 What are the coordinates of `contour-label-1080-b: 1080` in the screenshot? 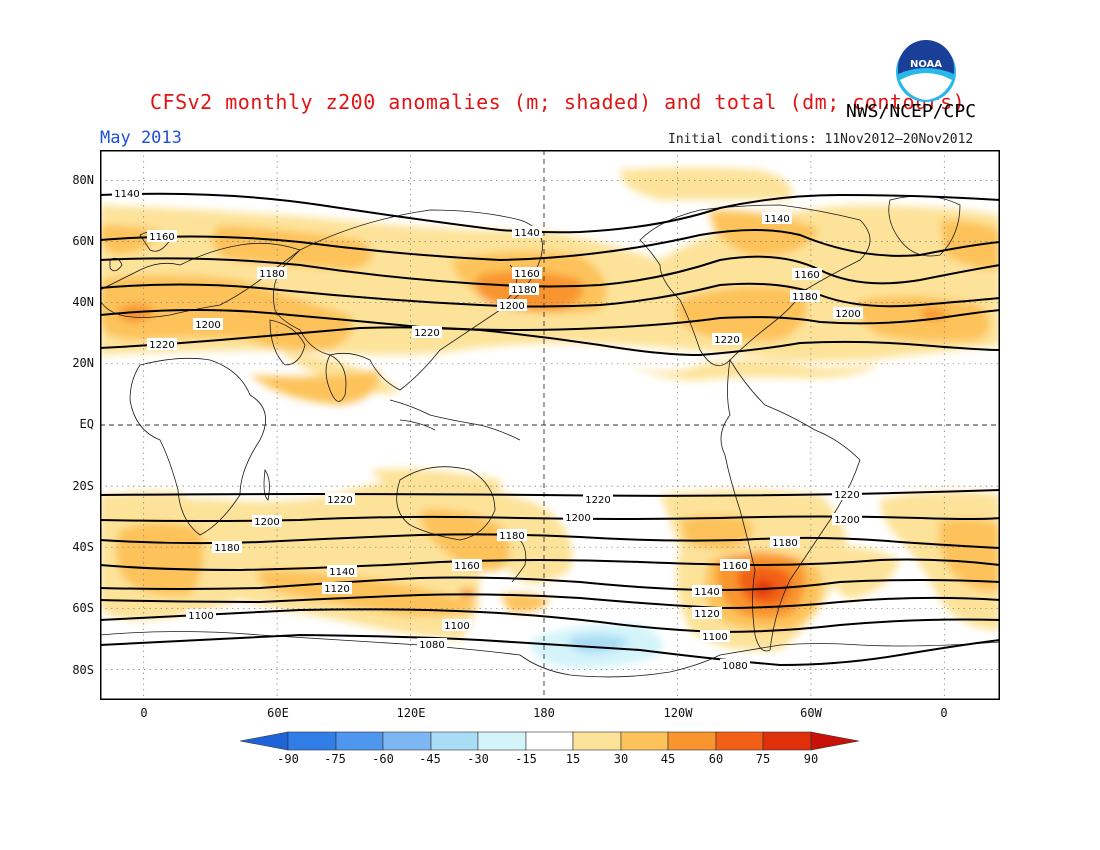 It's located at (735, 665).